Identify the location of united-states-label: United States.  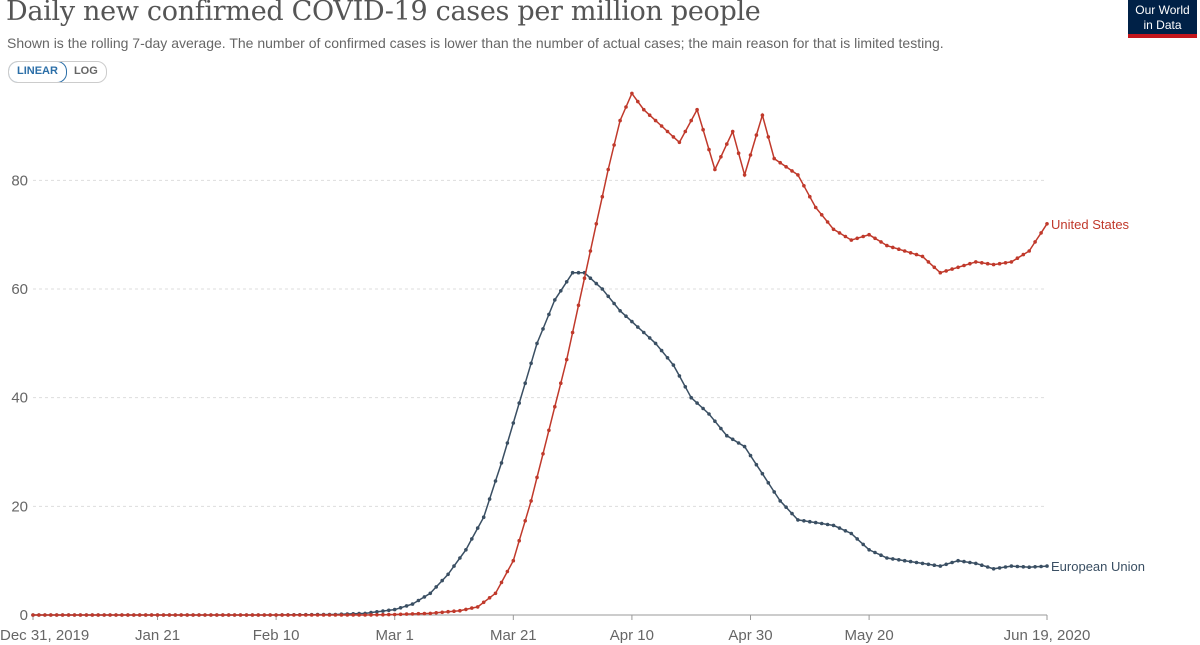
(1090, 224).